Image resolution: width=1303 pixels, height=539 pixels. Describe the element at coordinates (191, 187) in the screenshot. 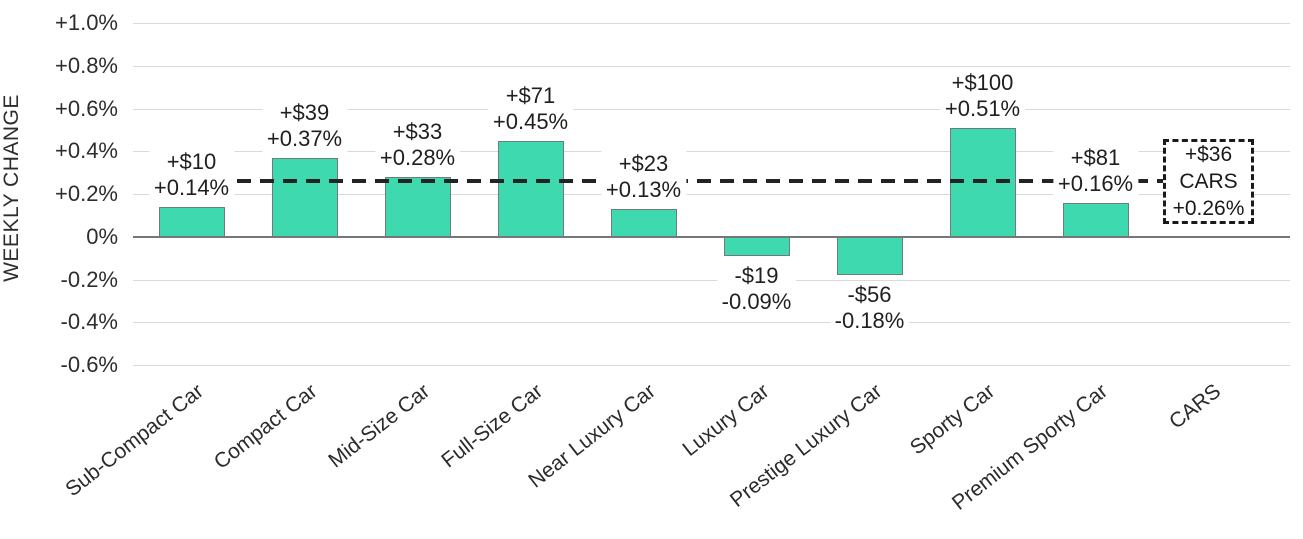

I see `bar-percent-label: +0.14%` at that location.